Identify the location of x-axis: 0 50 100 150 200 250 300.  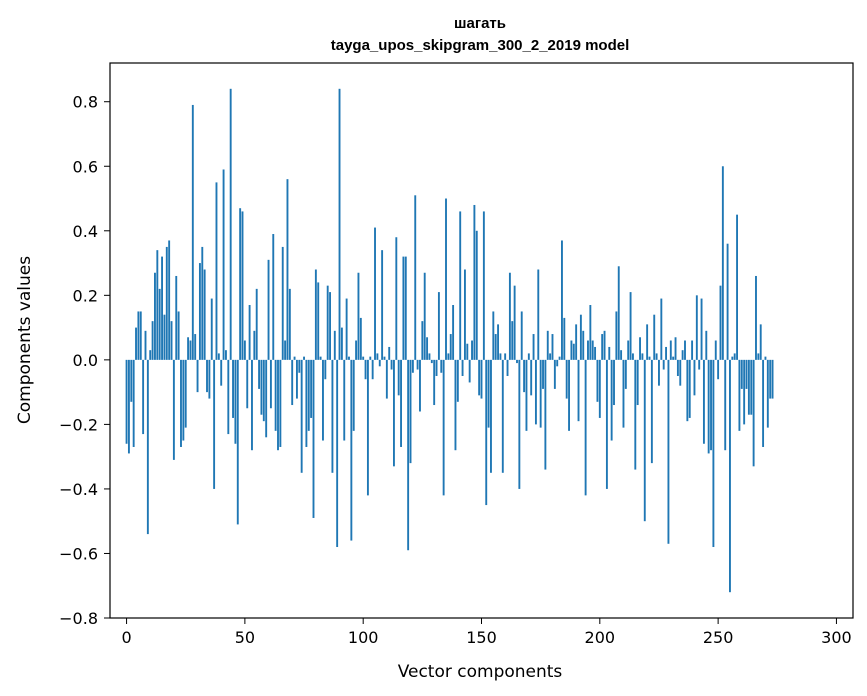
(486, 632).